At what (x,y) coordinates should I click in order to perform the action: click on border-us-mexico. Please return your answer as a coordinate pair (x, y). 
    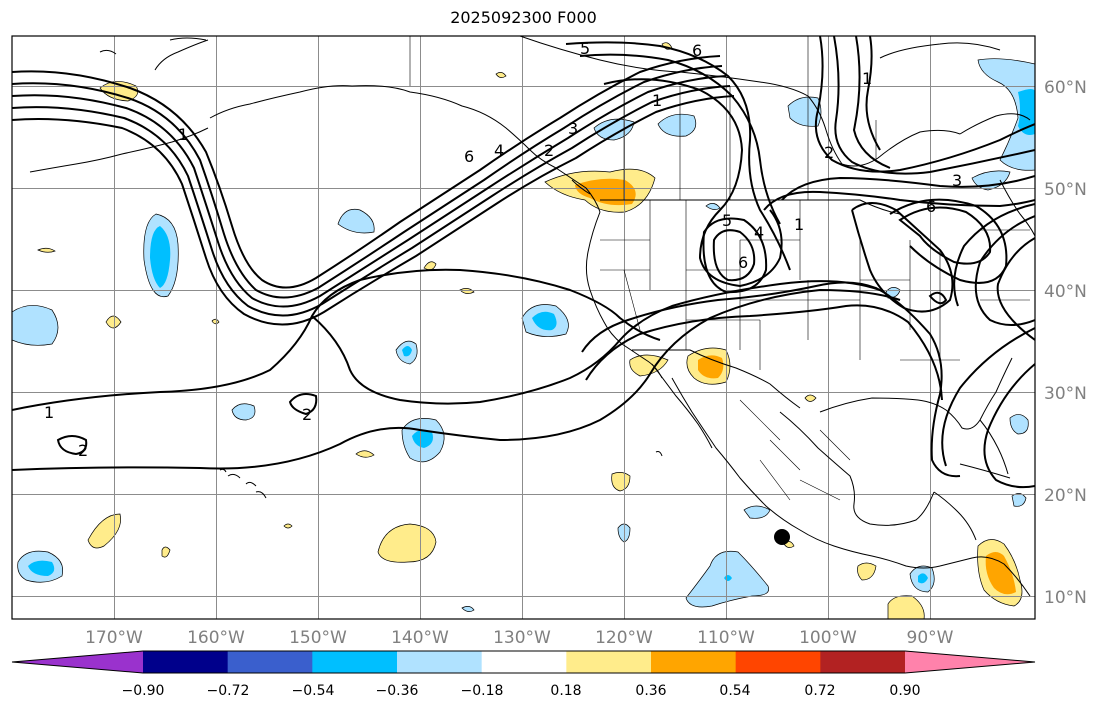
    Looking at the image, I should click on (716, 379).